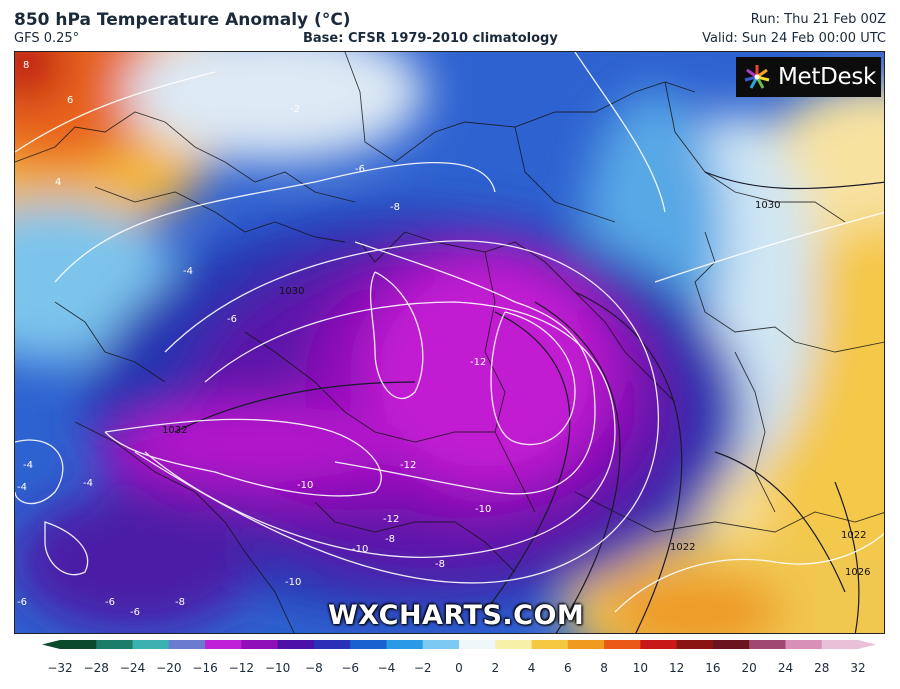  Describe the element at coordinates (26, 65) in the screenshot. I see `anomaly-contour-label: 8` at that location.